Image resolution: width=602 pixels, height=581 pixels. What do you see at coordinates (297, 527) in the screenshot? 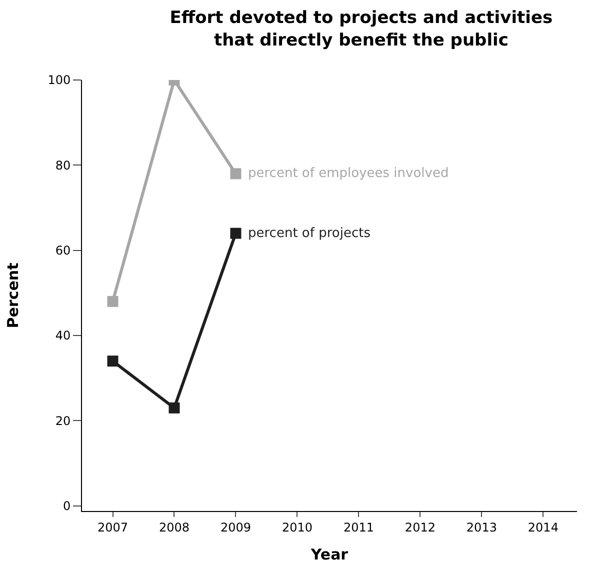
I see `x-tick-label: 2010` at bounding box center [297, 527].